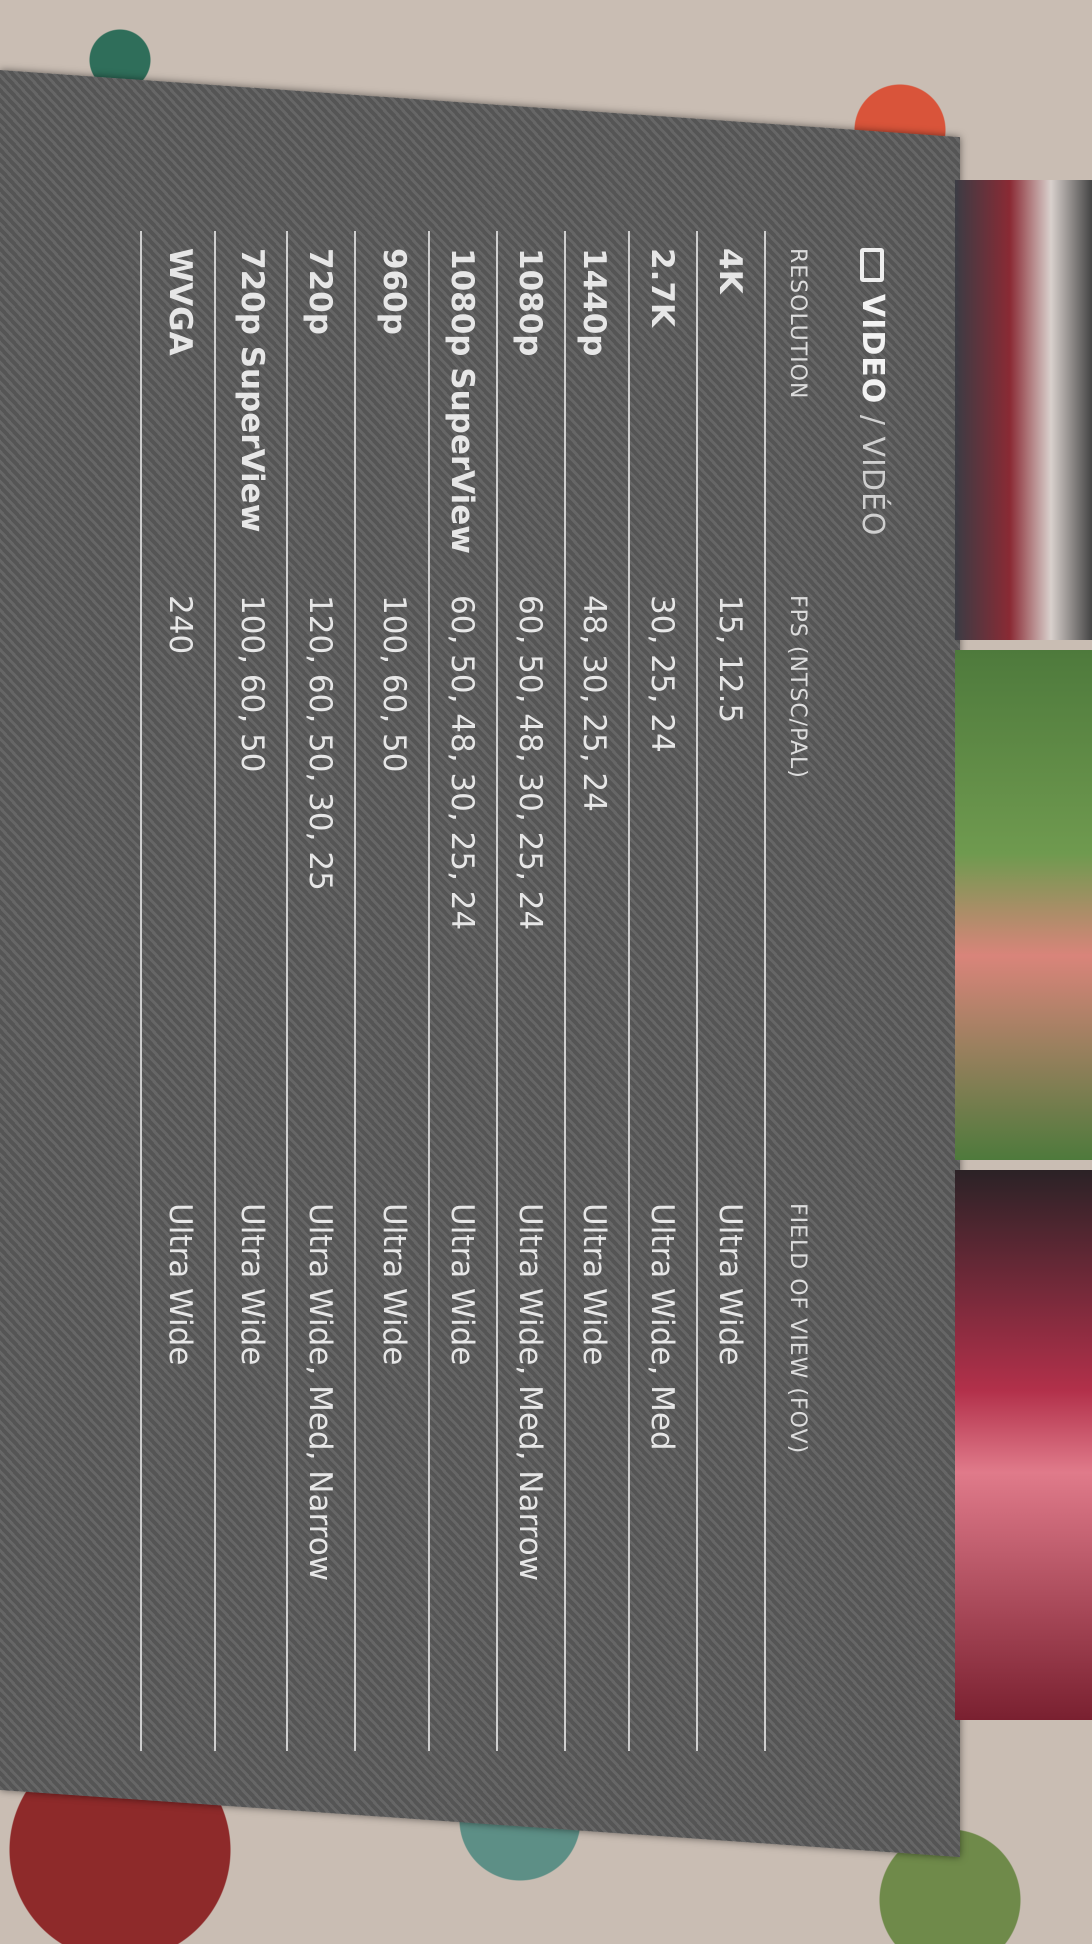 This screenshot has height=1944, width=1092. Describe the element at coordinates (594, 302) in the screenshot. I see `resolution-cell: 1440p` at that location.